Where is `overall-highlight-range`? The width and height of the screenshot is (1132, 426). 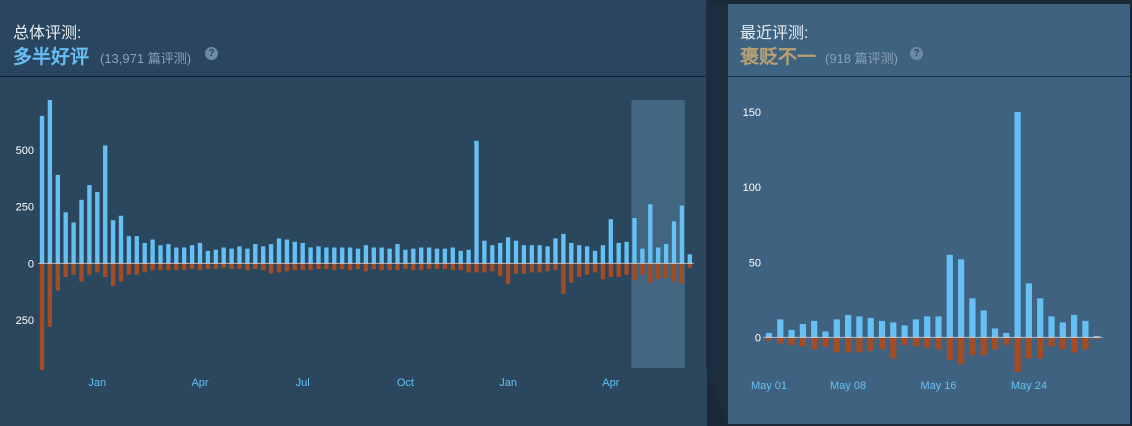 overall-highlight-range is located at coordinates (658, 234).